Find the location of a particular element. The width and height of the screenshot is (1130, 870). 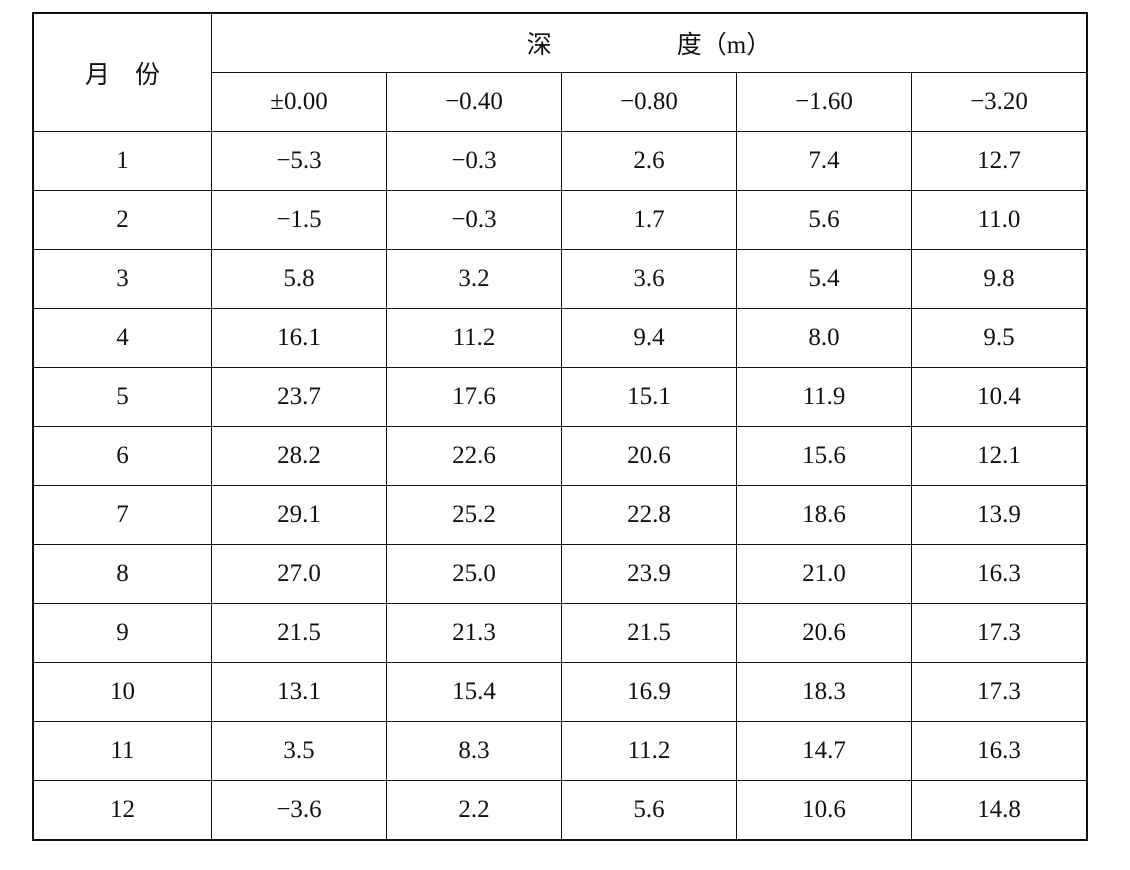

table-row: 11 3.5 8.3 11.2 14.7 16.3 is located at coordinates (560, 751).